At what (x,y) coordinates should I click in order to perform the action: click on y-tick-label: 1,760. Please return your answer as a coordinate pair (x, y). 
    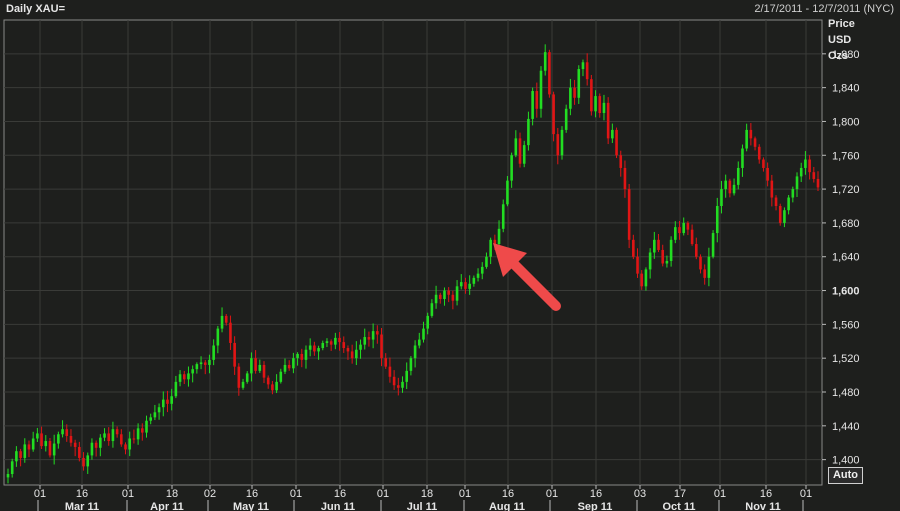
    Looking at the image, I should click on (846, 156).